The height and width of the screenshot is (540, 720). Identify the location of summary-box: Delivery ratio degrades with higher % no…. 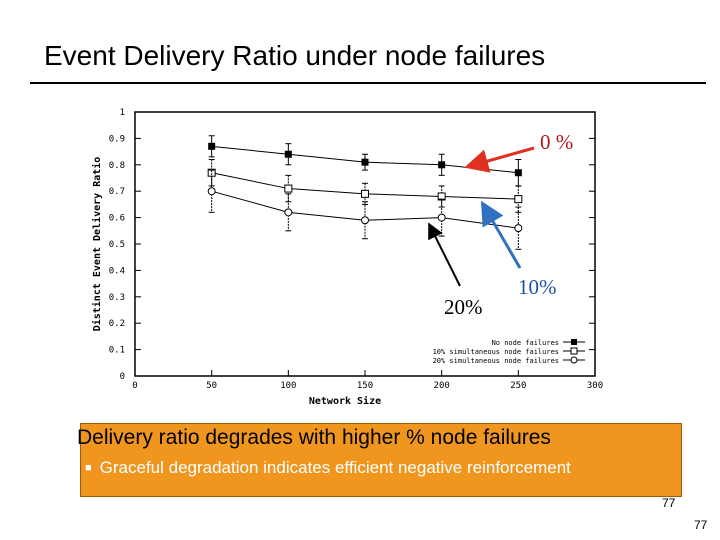
(379, 460).